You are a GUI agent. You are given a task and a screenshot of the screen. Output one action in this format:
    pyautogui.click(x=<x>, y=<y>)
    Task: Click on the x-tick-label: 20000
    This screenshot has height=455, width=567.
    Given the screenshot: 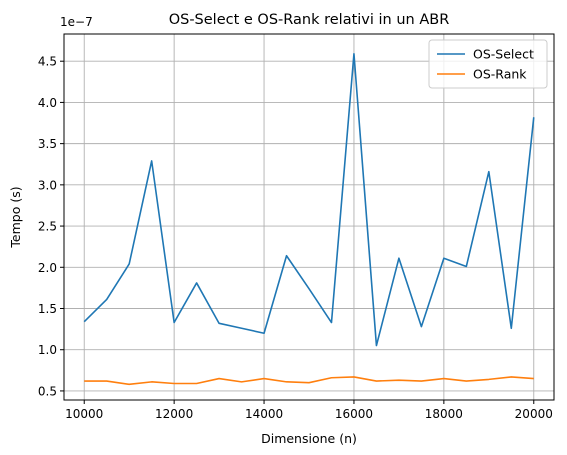 What is the action you would take?
    pyautogui.click(x=534, y=414)
    